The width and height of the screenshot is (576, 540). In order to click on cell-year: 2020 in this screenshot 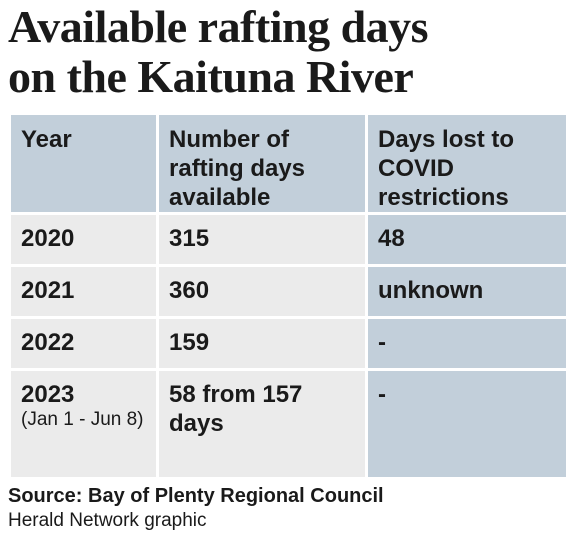, I will do `click(83, 239)`.